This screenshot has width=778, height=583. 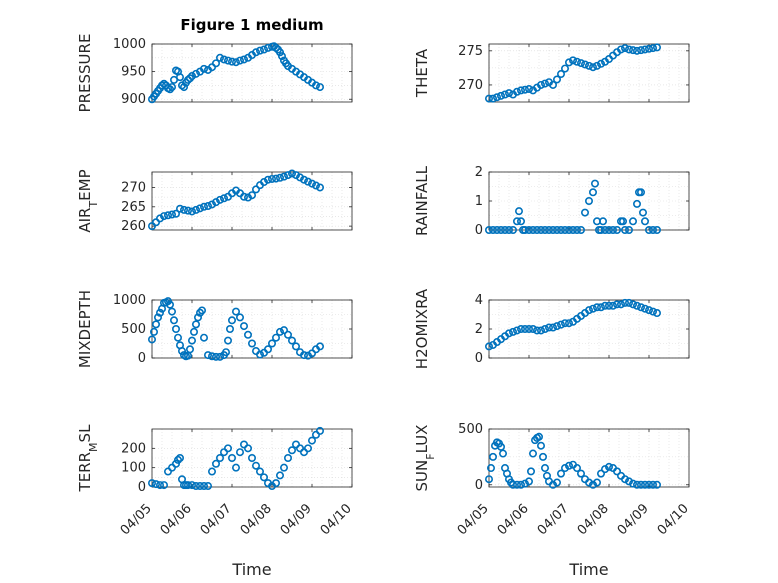 I want to click on y-tick-label: 2, so click(x=479, y=329).